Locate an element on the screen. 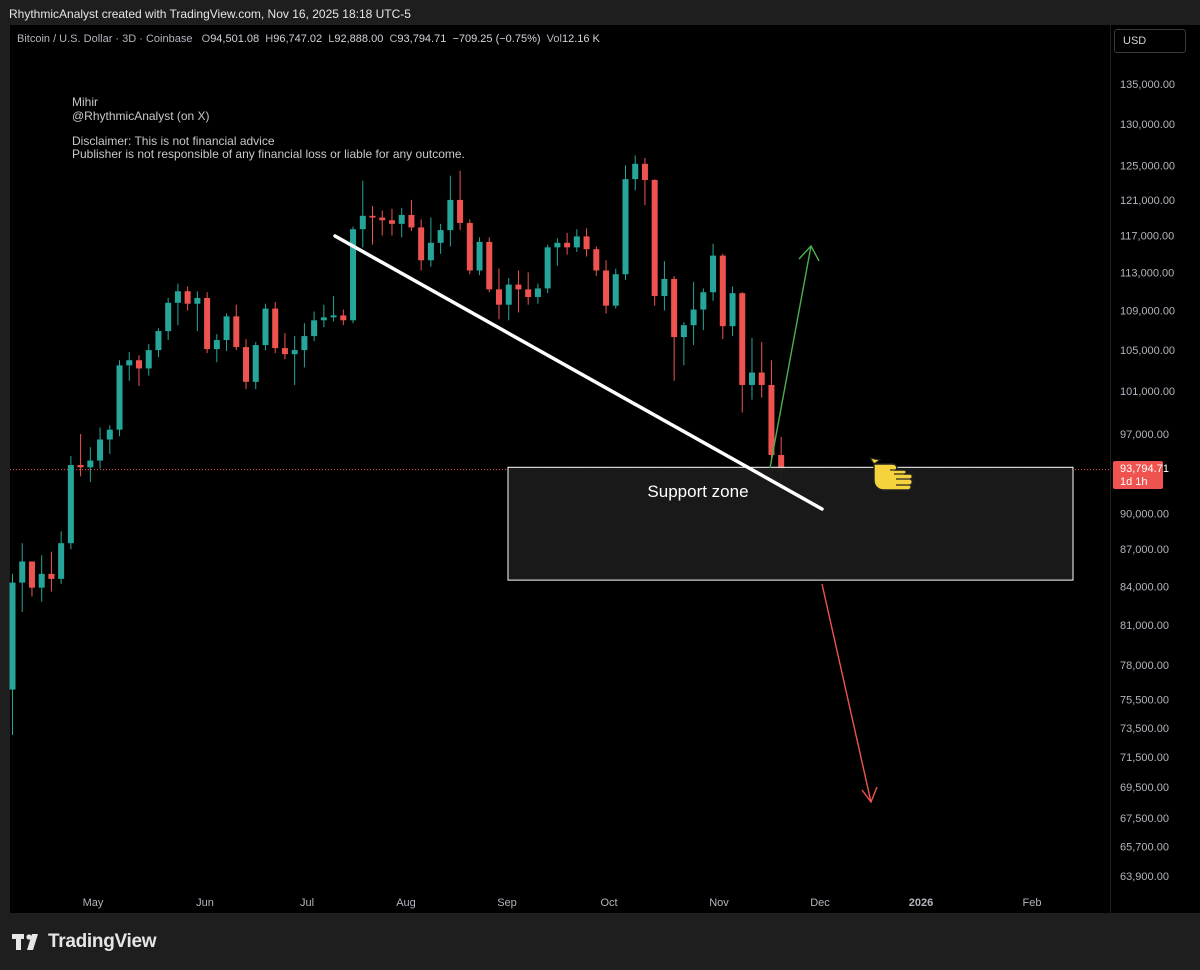  price-tick-label: 67,500.00 is located at coordinates (1144, 819).